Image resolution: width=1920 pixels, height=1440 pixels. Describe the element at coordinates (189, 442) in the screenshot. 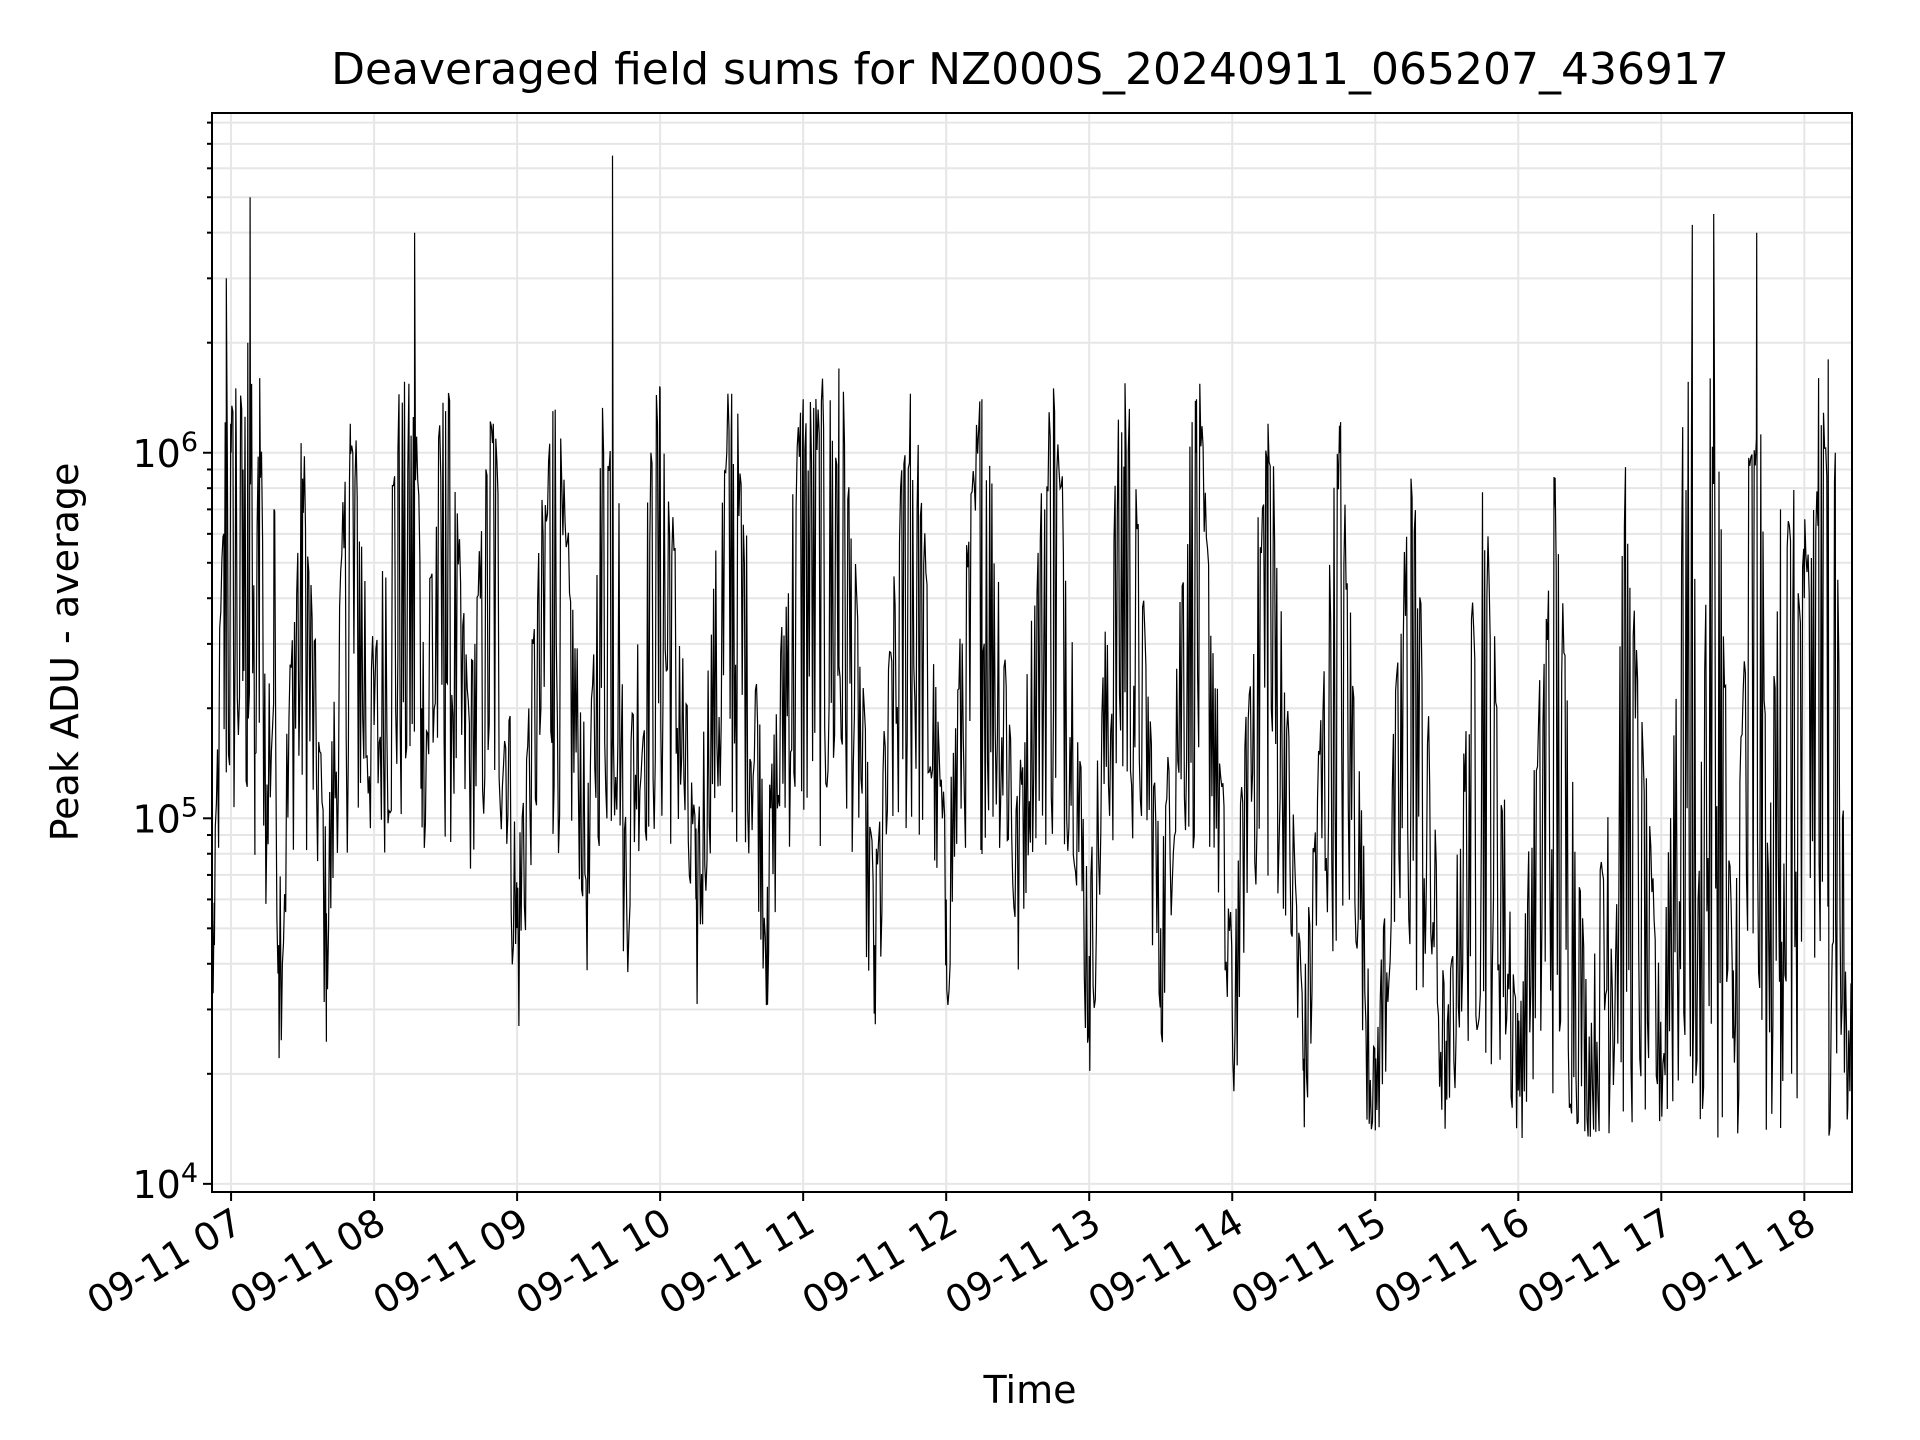

I see `y-tick-exponent: 6` at that location.